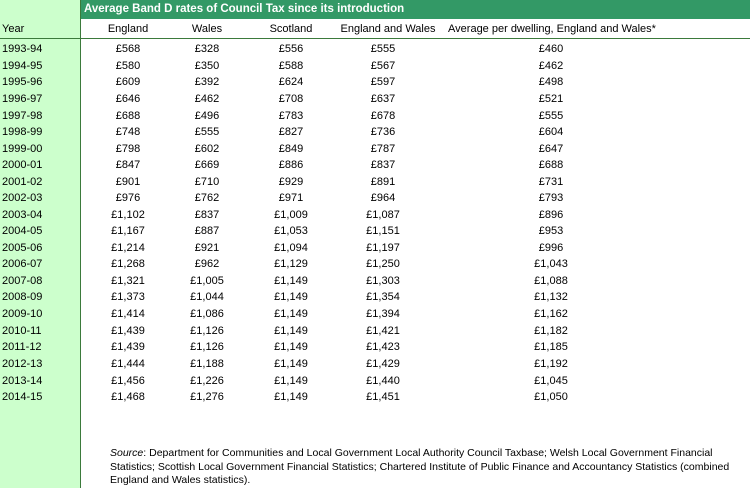  What do you see at coordinates (383, 215) in the screenshot?
I see `cell-england-and-wales: £1,087` at bounding box center [383, 215].